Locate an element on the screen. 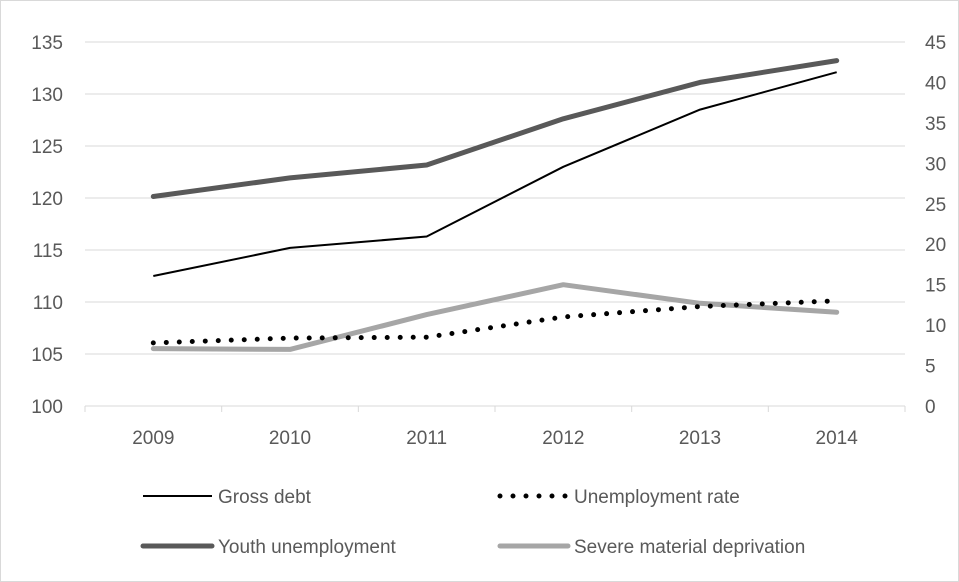  right-axis-tick-label: 20 is located at coordinates (935, 245).